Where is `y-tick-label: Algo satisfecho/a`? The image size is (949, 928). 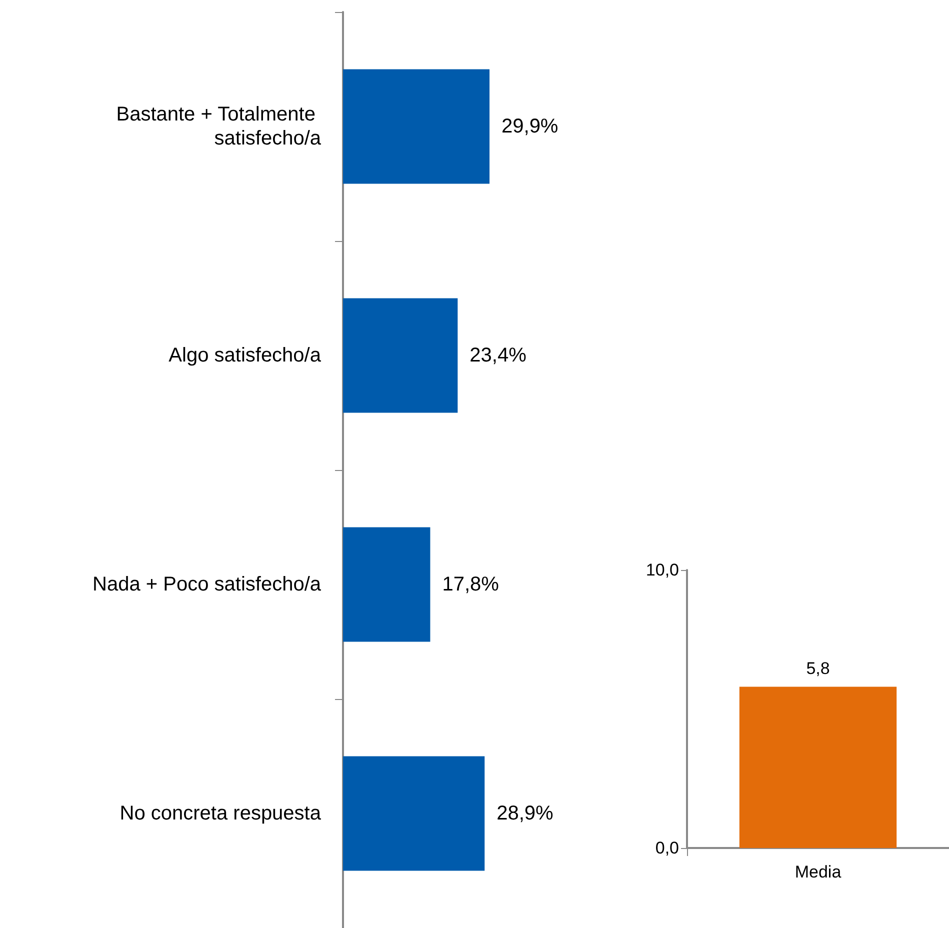 y-tick-label: Algo satisfecho/a is located at coordinates (245, 355).